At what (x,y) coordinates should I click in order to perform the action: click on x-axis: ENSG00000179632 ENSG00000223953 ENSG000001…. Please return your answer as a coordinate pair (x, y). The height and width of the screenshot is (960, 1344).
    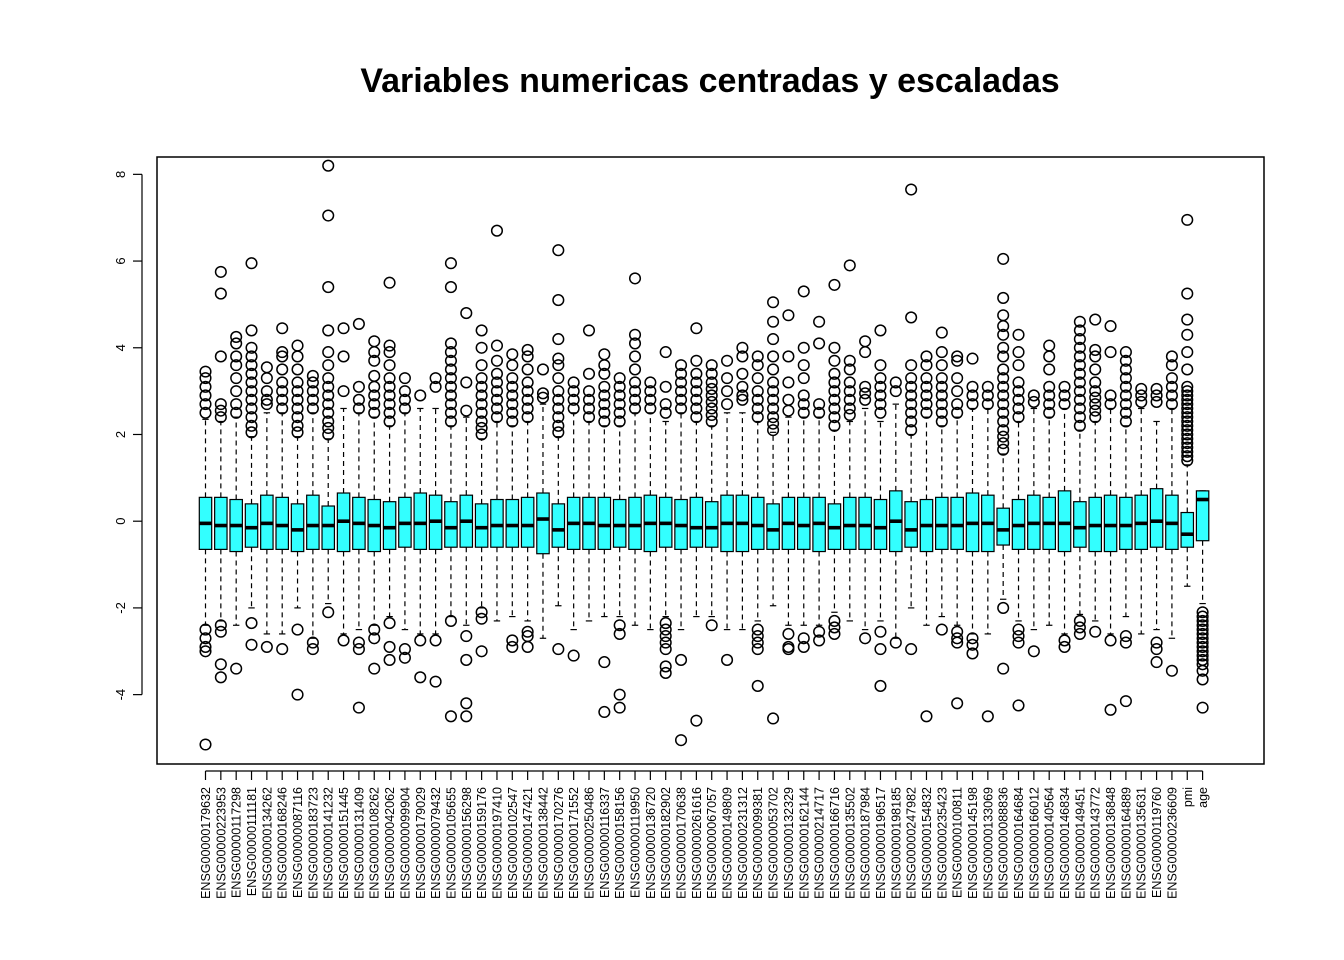
    Looking at the image, I should click on (704, 834).